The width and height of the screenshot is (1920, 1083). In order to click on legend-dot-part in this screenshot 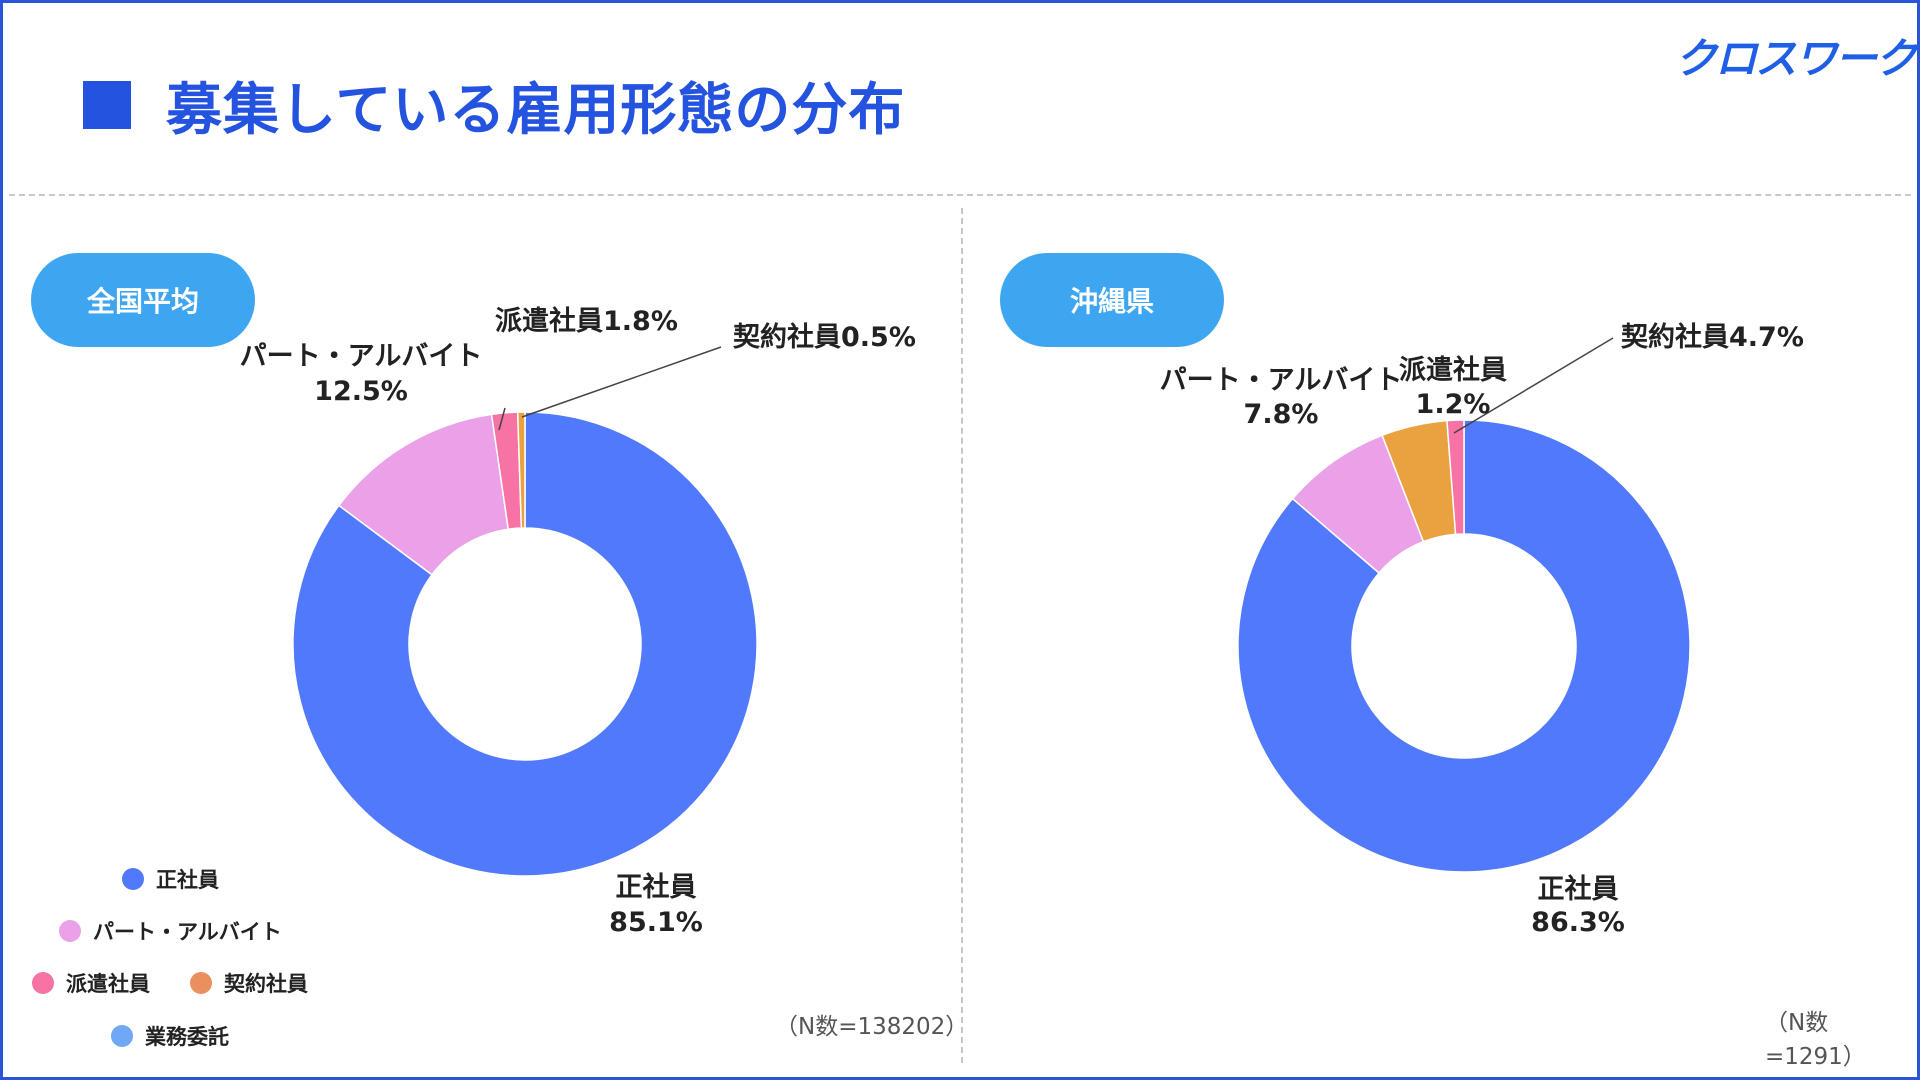, I will do `click(70, 931)`.